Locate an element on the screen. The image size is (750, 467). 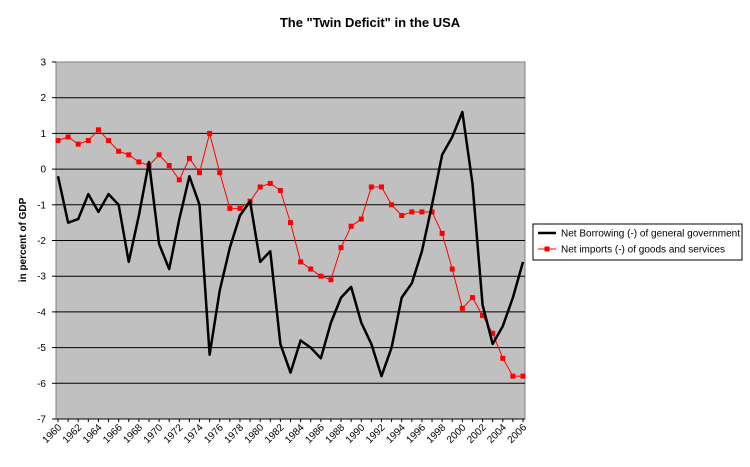
x-tick-label: 2002 is located at coordinates (477, 434).